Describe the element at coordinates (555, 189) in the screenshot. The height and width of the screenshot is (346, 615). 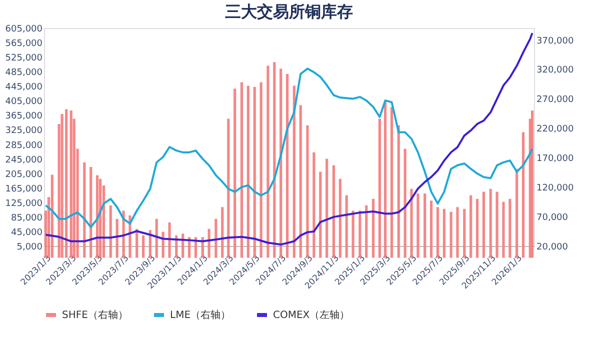
I see `y2-tick-label: 120,000` at that location.